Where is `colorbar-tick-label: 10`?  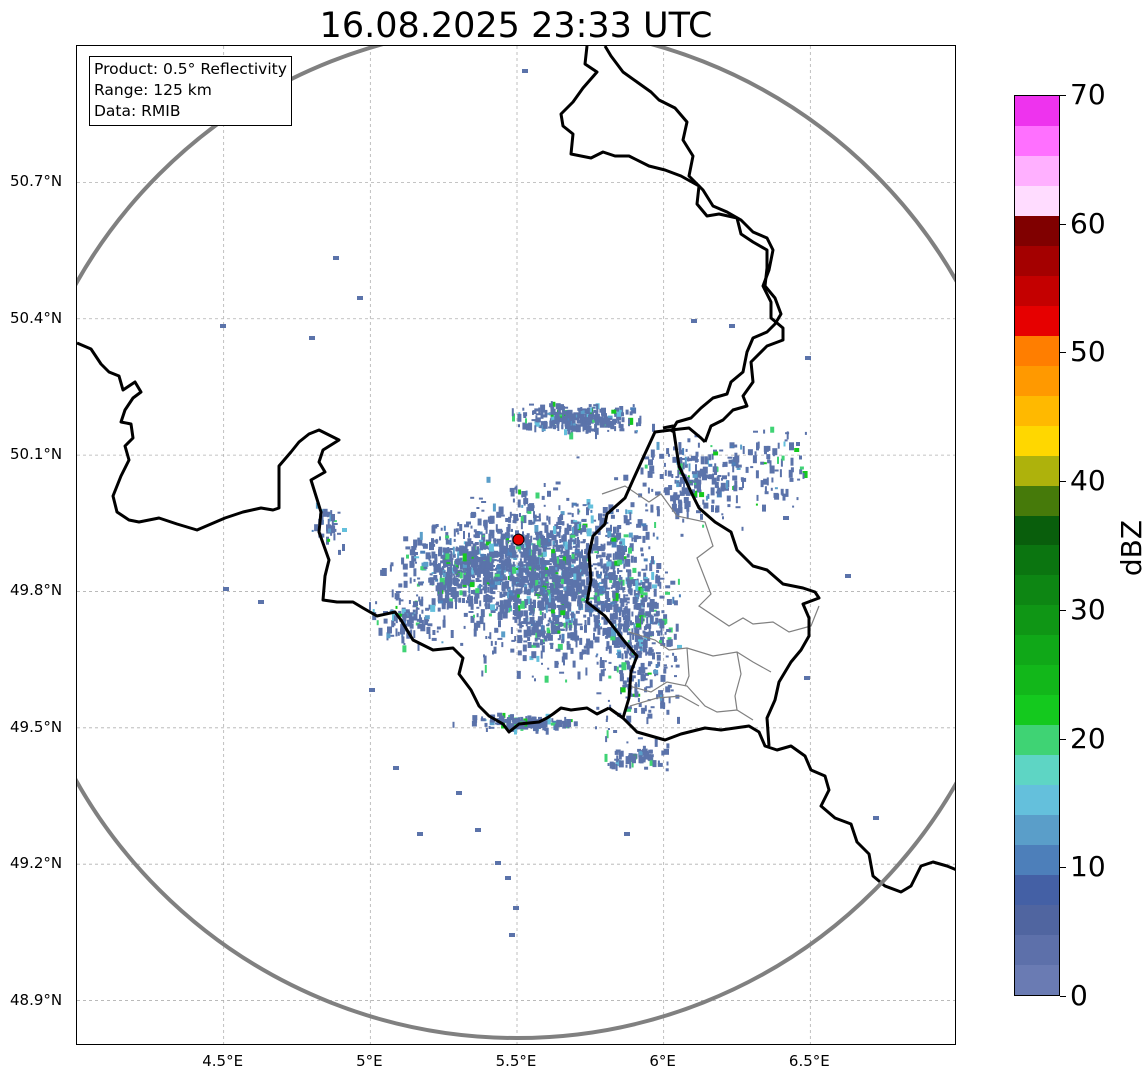 colorbar-tick-label: 10 is located at coordinates (1088, 867).